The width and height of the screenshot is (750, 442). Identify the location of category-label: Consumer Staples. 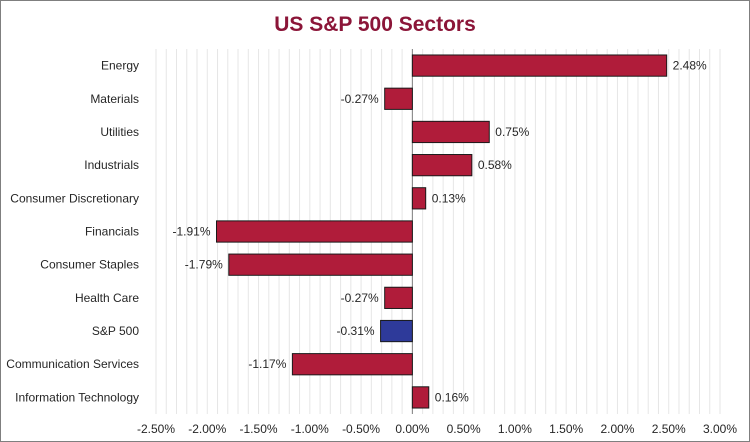
(89, 265).